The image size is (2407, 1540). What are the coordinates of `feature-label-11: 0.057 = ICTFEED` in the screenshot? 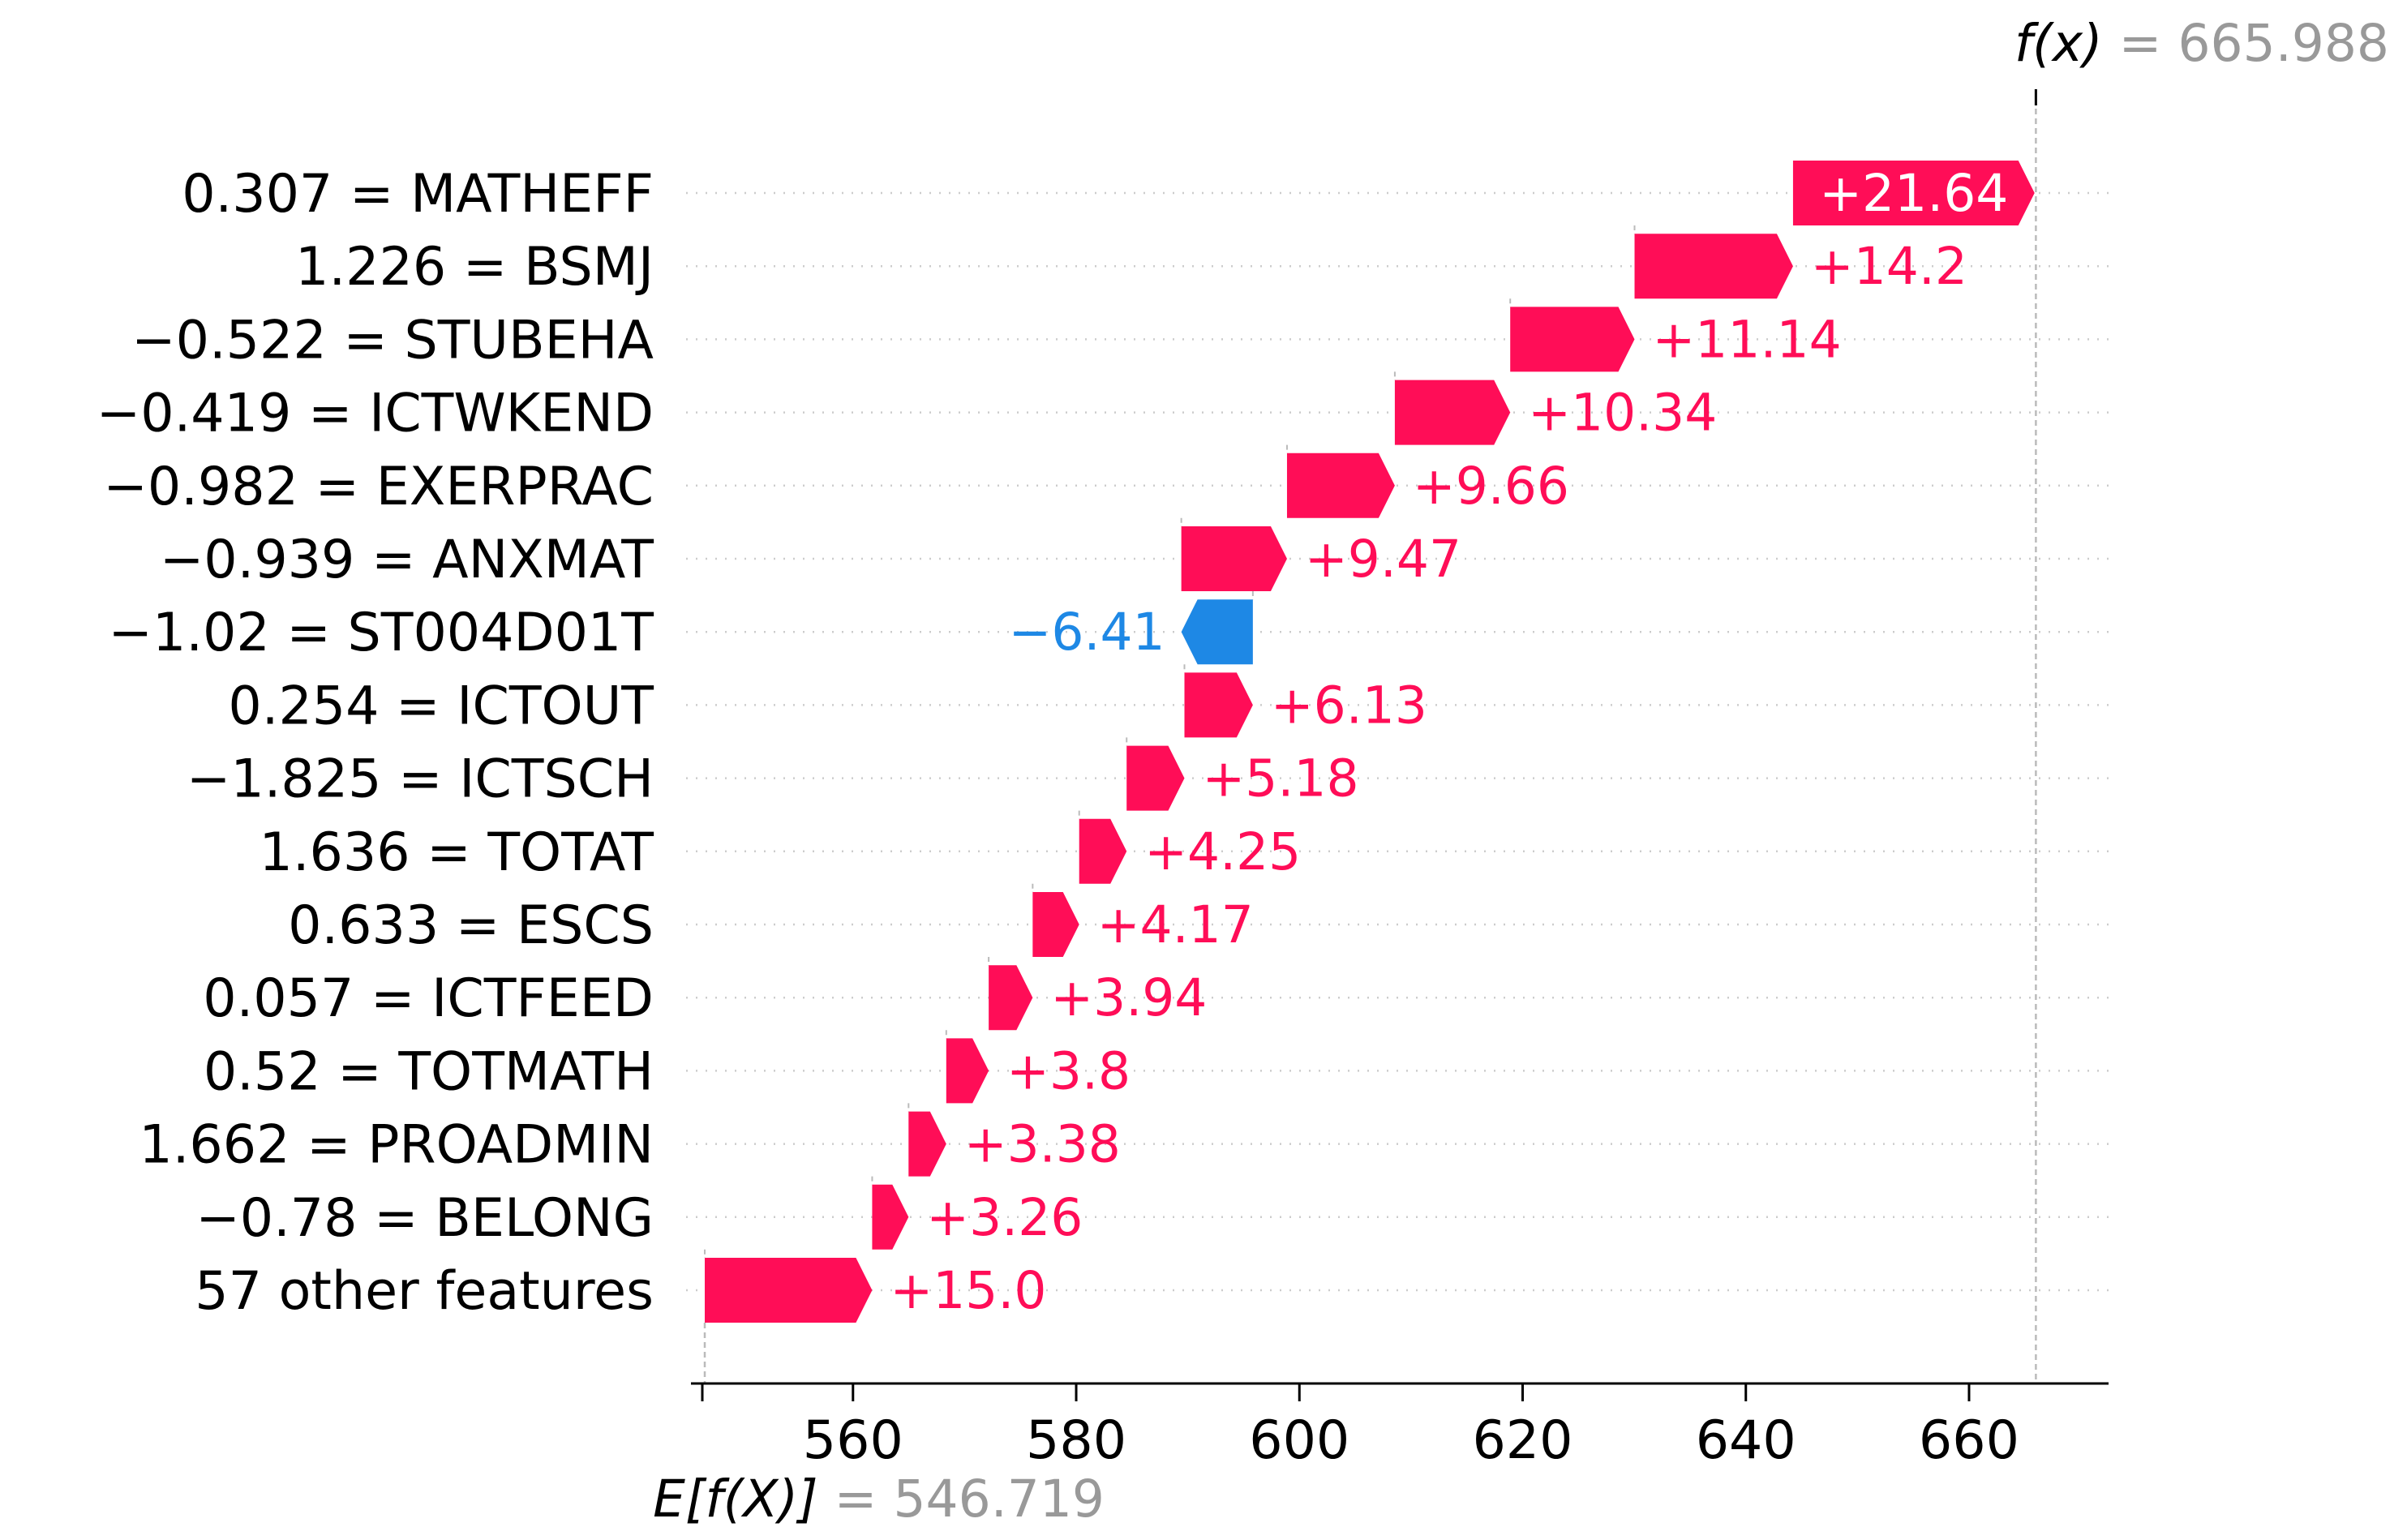 It's located at (428, 998).